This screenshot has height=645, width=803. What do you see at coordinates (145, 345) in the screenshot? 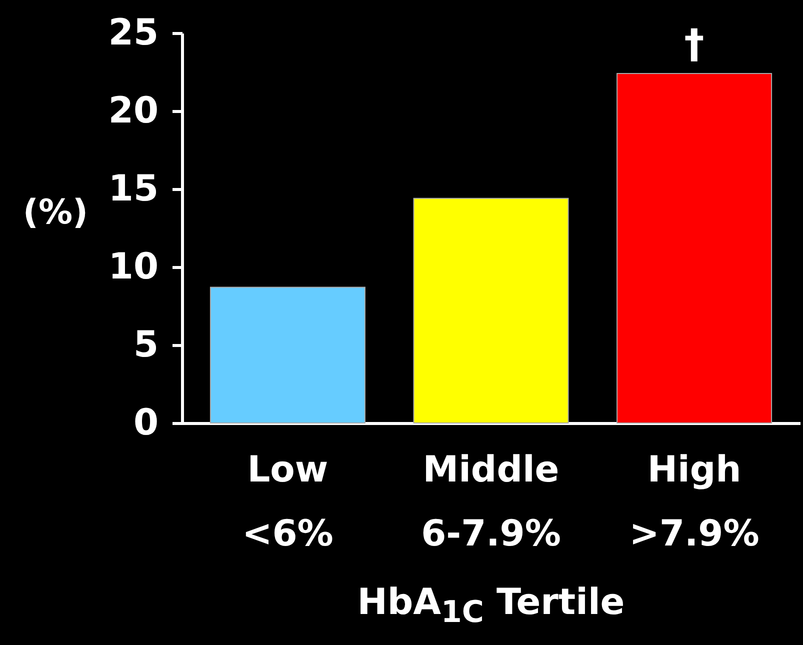
I see `y-tick-label: 5` at bounding box center [145, 345].